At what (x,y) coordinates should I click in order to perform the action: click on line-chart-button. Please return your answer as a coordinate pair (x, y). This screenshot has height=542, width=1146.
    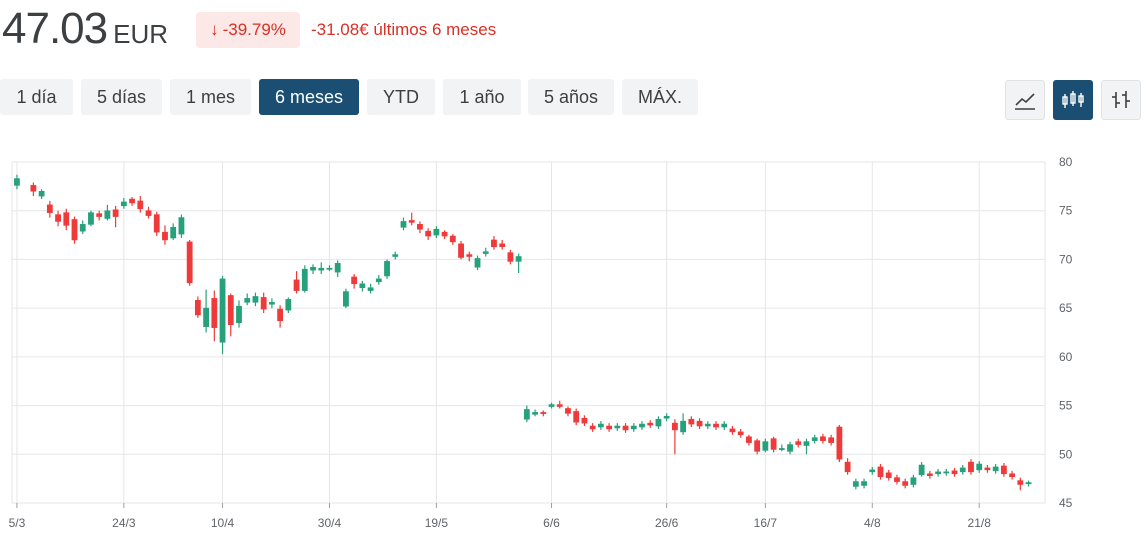
    Looking at the image, I should click on (1025, 100).